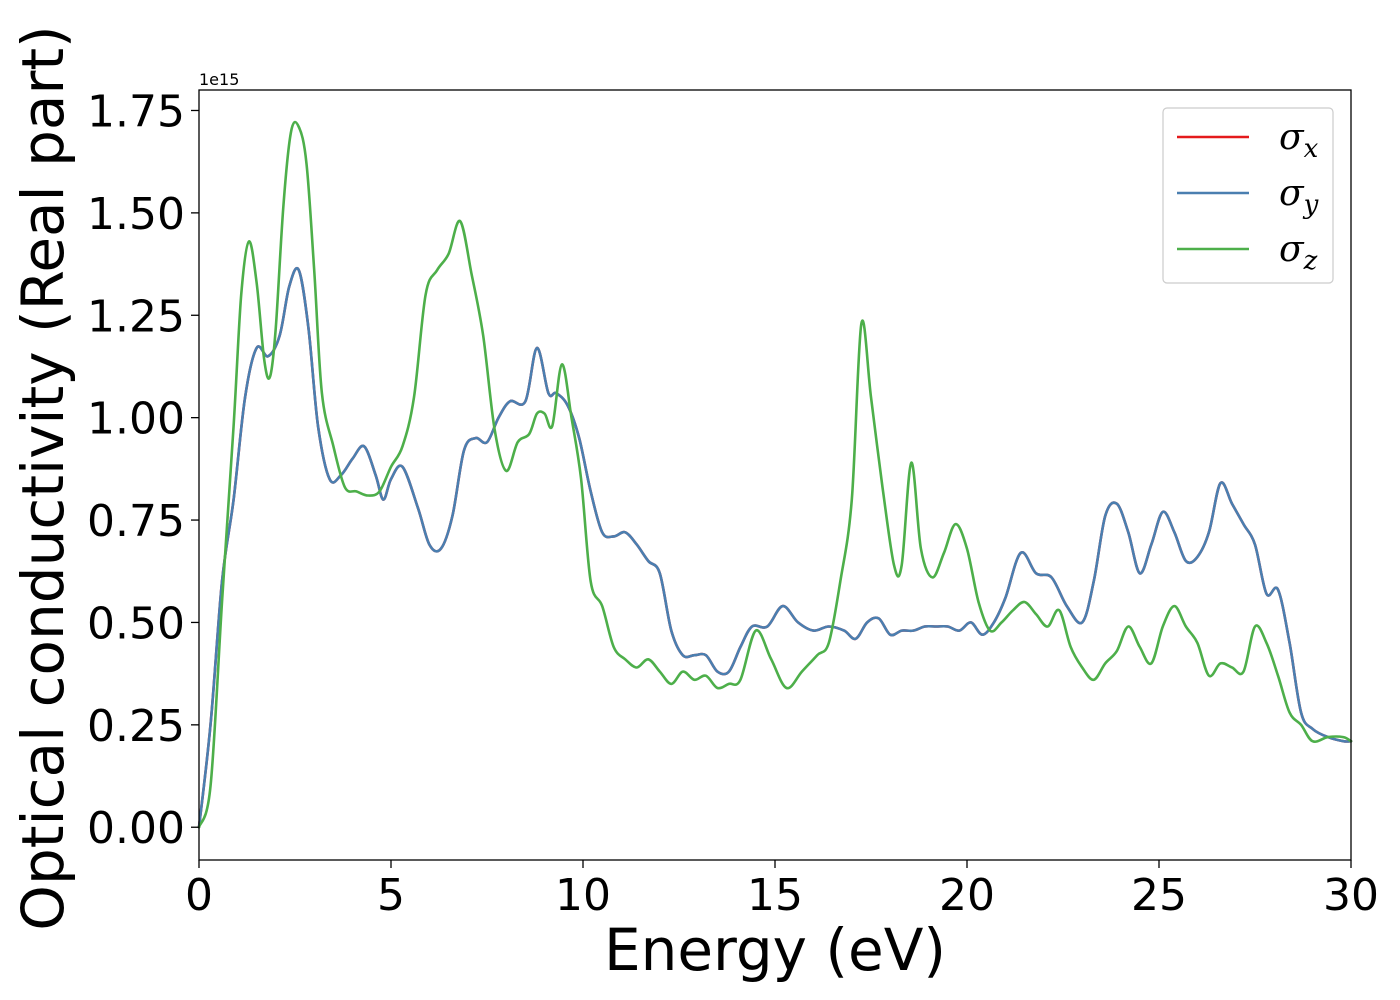 The width and height of the screenshot is (1400, 1000). What do you see at coordinates (136, 214) in the screenshot?
I see `y-tick-label: 1.50` at bounding box center [136, 214].